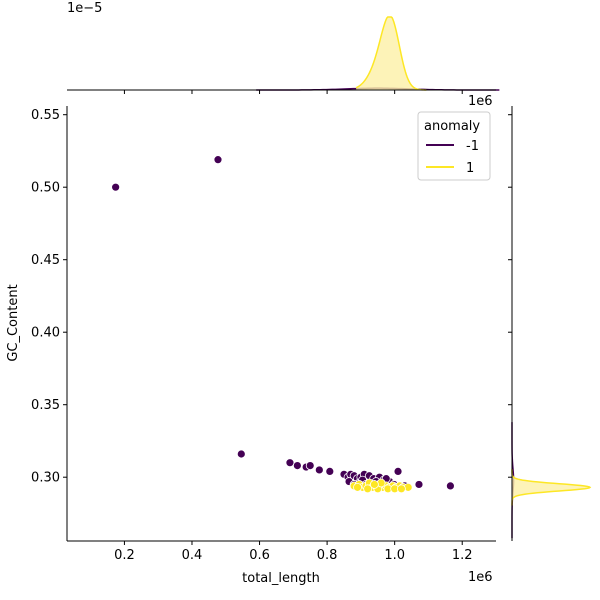 This screenshot has width=600, height=600. What do you see at coordinates (45, 260) in the screenshot?
I see `y-tick-label: 0.45` at bounding box center [45, 260].